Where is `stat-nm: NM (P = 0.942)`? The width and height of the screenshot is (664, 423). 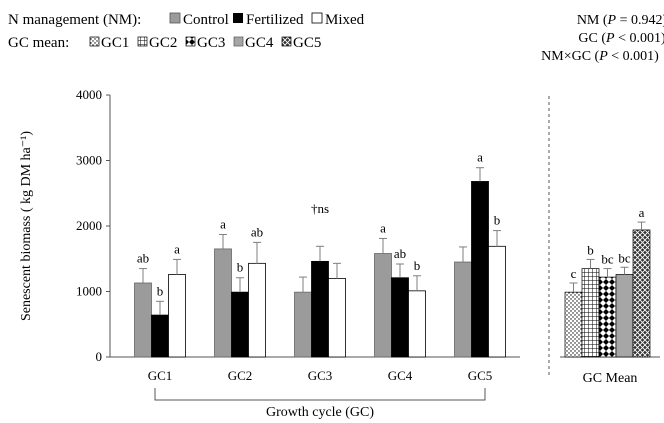
stat-nm: NM (P = 0.942) is located at coordinates (620, 20).